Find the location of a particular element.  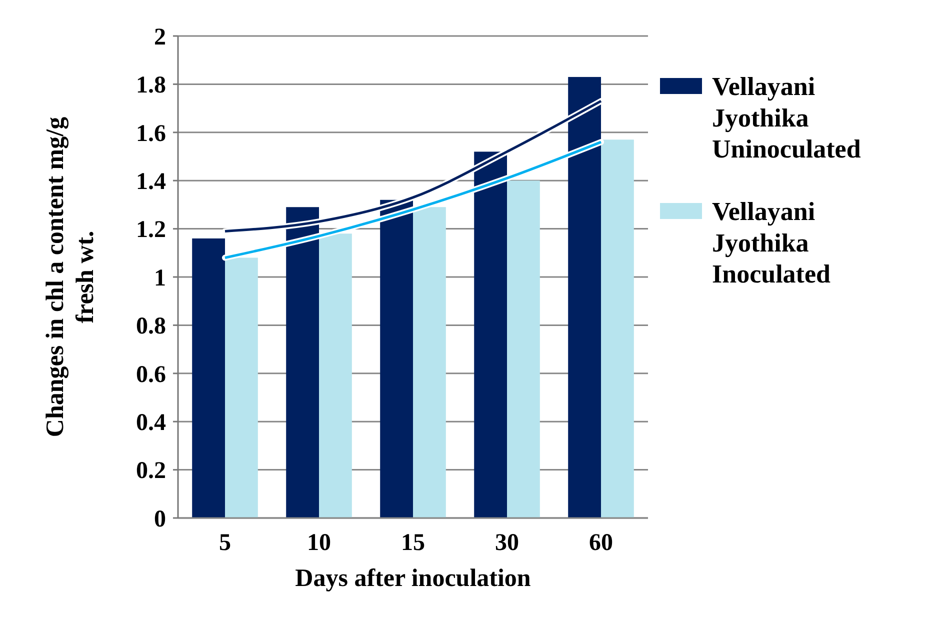

y-tick-label: 0.4 is located at coordinates (151, 423).